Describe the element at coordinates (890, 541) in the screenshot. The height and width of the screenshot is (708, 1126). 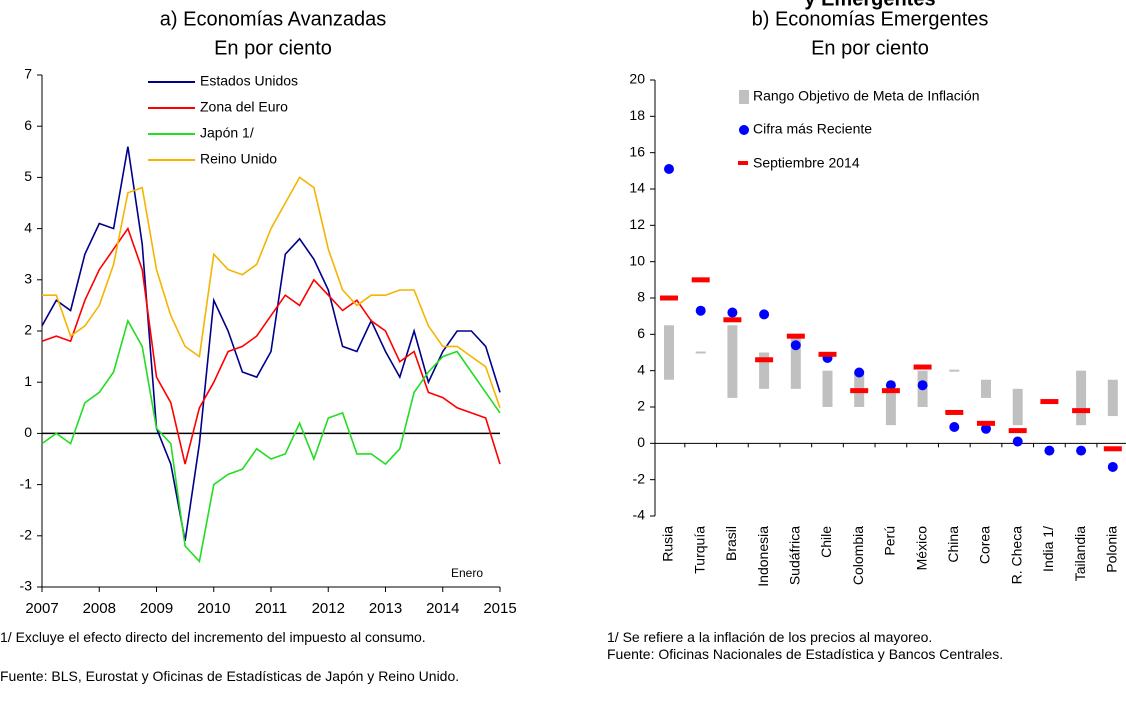
I see `x-tick-label: Perú` at that location.